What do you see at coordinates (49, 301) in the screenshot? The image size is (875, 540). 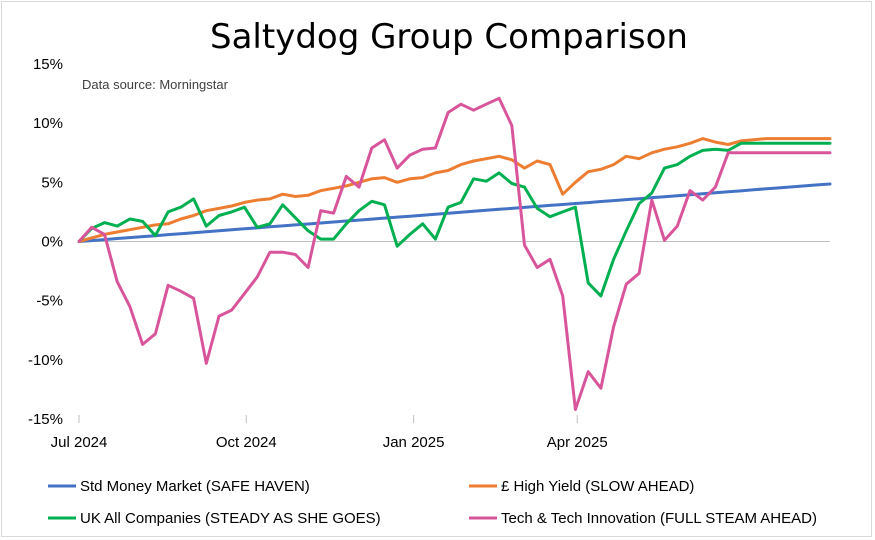 I see `y-tick-label: -5%` at bounding box center [49, 301].